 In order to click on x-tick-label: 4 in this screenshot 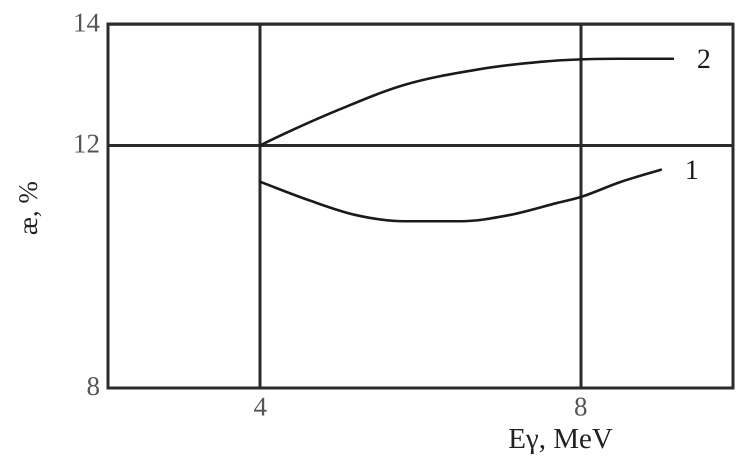, I will do `click(260, 406)`.